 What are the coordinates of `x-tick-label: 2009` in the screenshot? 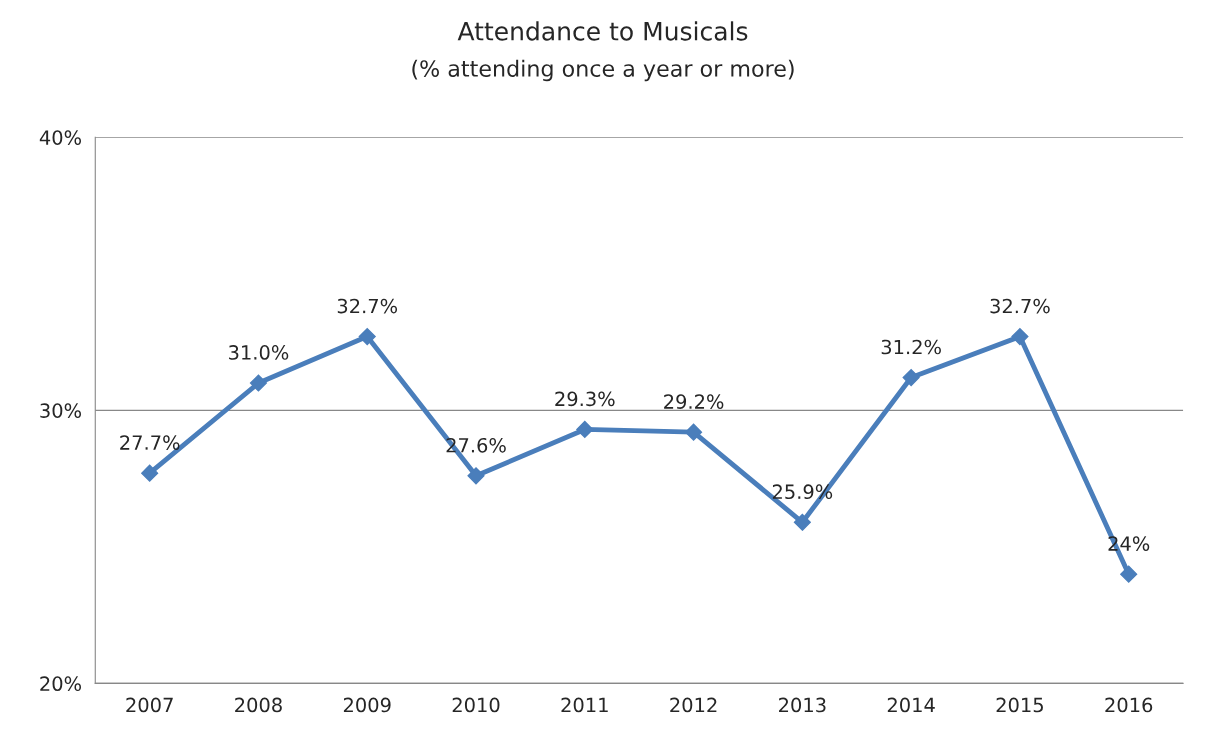 It's located at (367, 705).